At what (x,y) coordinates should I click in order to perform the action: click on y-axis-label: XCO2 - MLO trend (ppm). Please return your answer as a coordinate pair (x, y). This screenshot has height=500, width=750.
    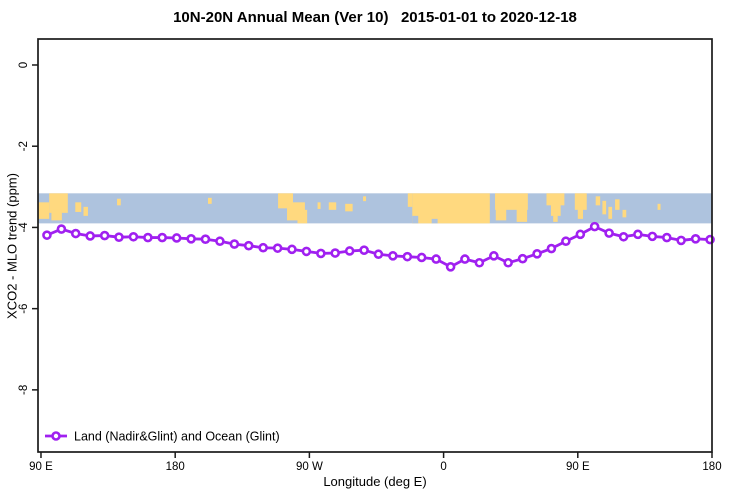
    Looking at the image, I should click on (12, 246).